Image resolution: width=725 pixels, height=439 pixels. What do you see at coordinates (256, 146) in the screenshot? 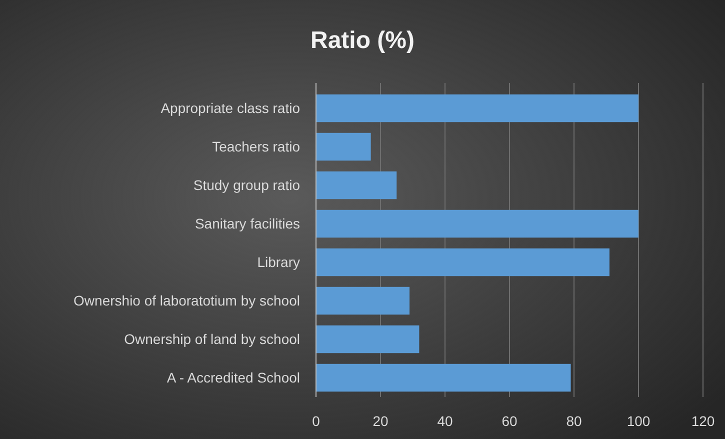
I see `y-tick-label: Teachers ratio` at bounding box center [256, 146].